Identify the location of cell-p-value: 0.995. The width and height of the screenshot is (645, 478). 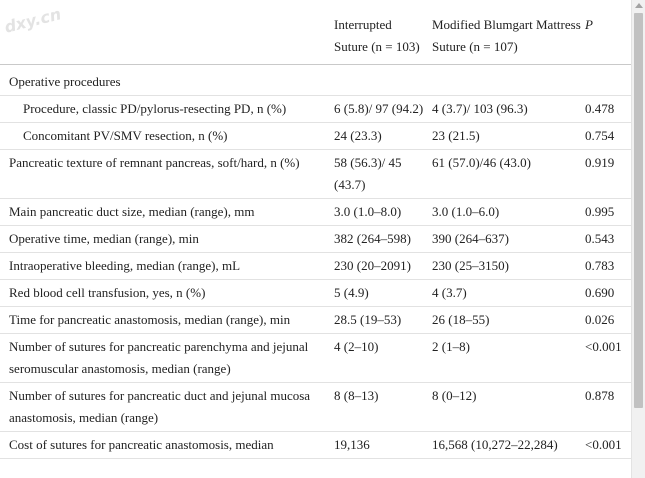
(606, 212).